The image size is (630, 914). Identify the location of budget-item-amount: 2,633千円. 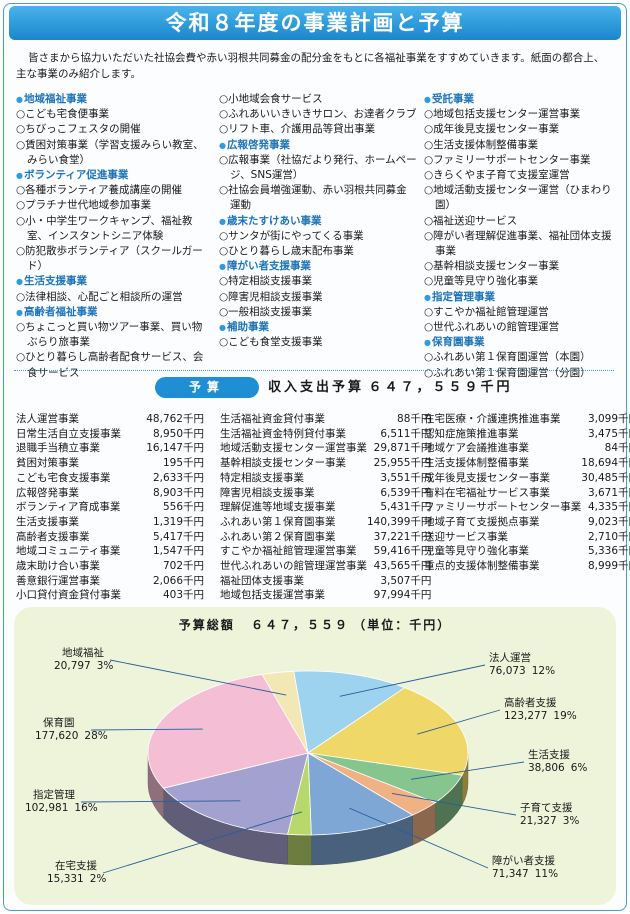
(178, 477).